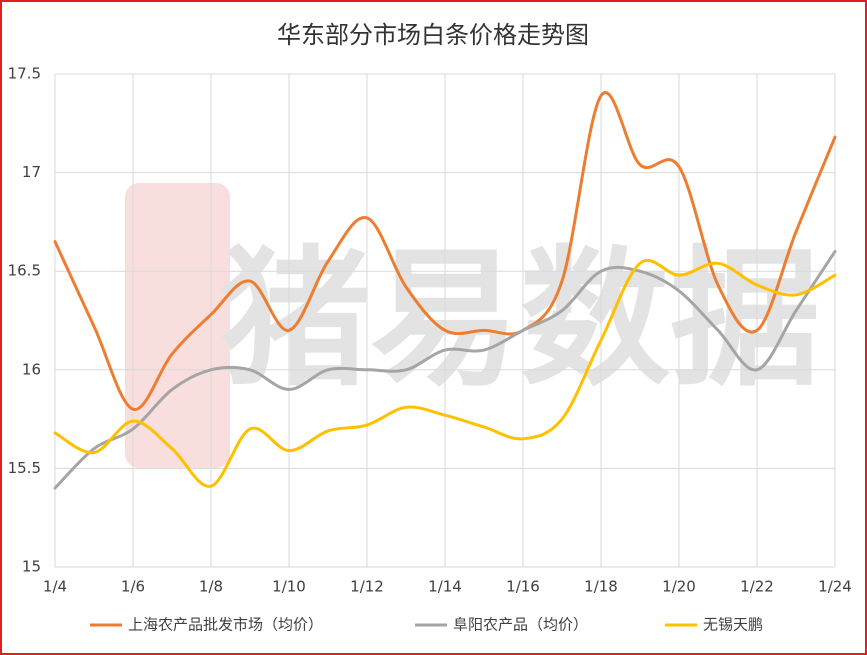 Image resolution: width=867 pixels, height=655 pixels. I want to click on x-tick-label: 1/10, so click(289, 587).